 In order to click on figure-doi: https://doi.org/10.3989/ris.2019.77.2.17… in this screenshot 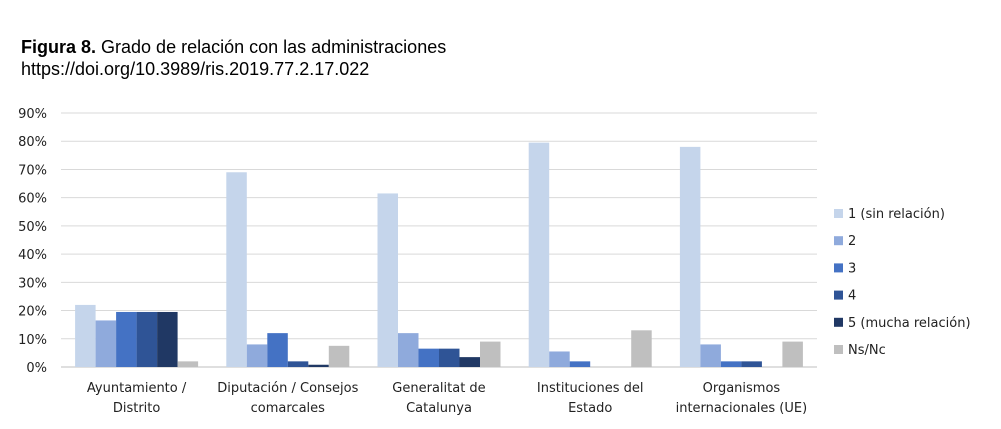, I will do `click(195, 69)`.